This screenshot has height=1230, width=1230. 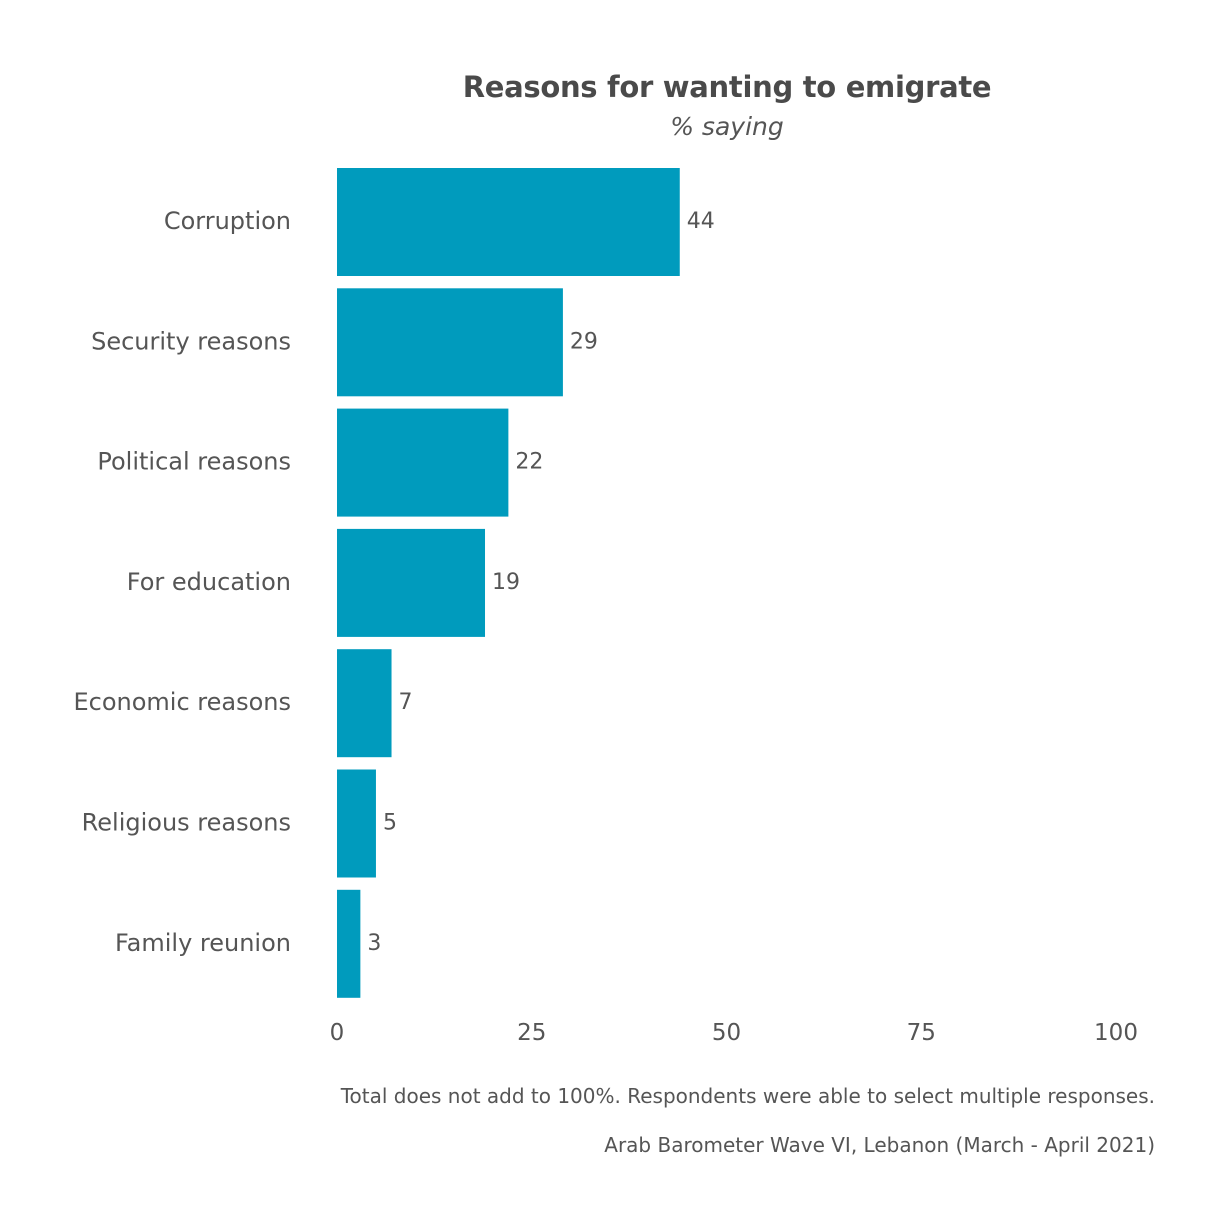 I want to click on chart-subtitle: % saying, so click(x=727, y=126).